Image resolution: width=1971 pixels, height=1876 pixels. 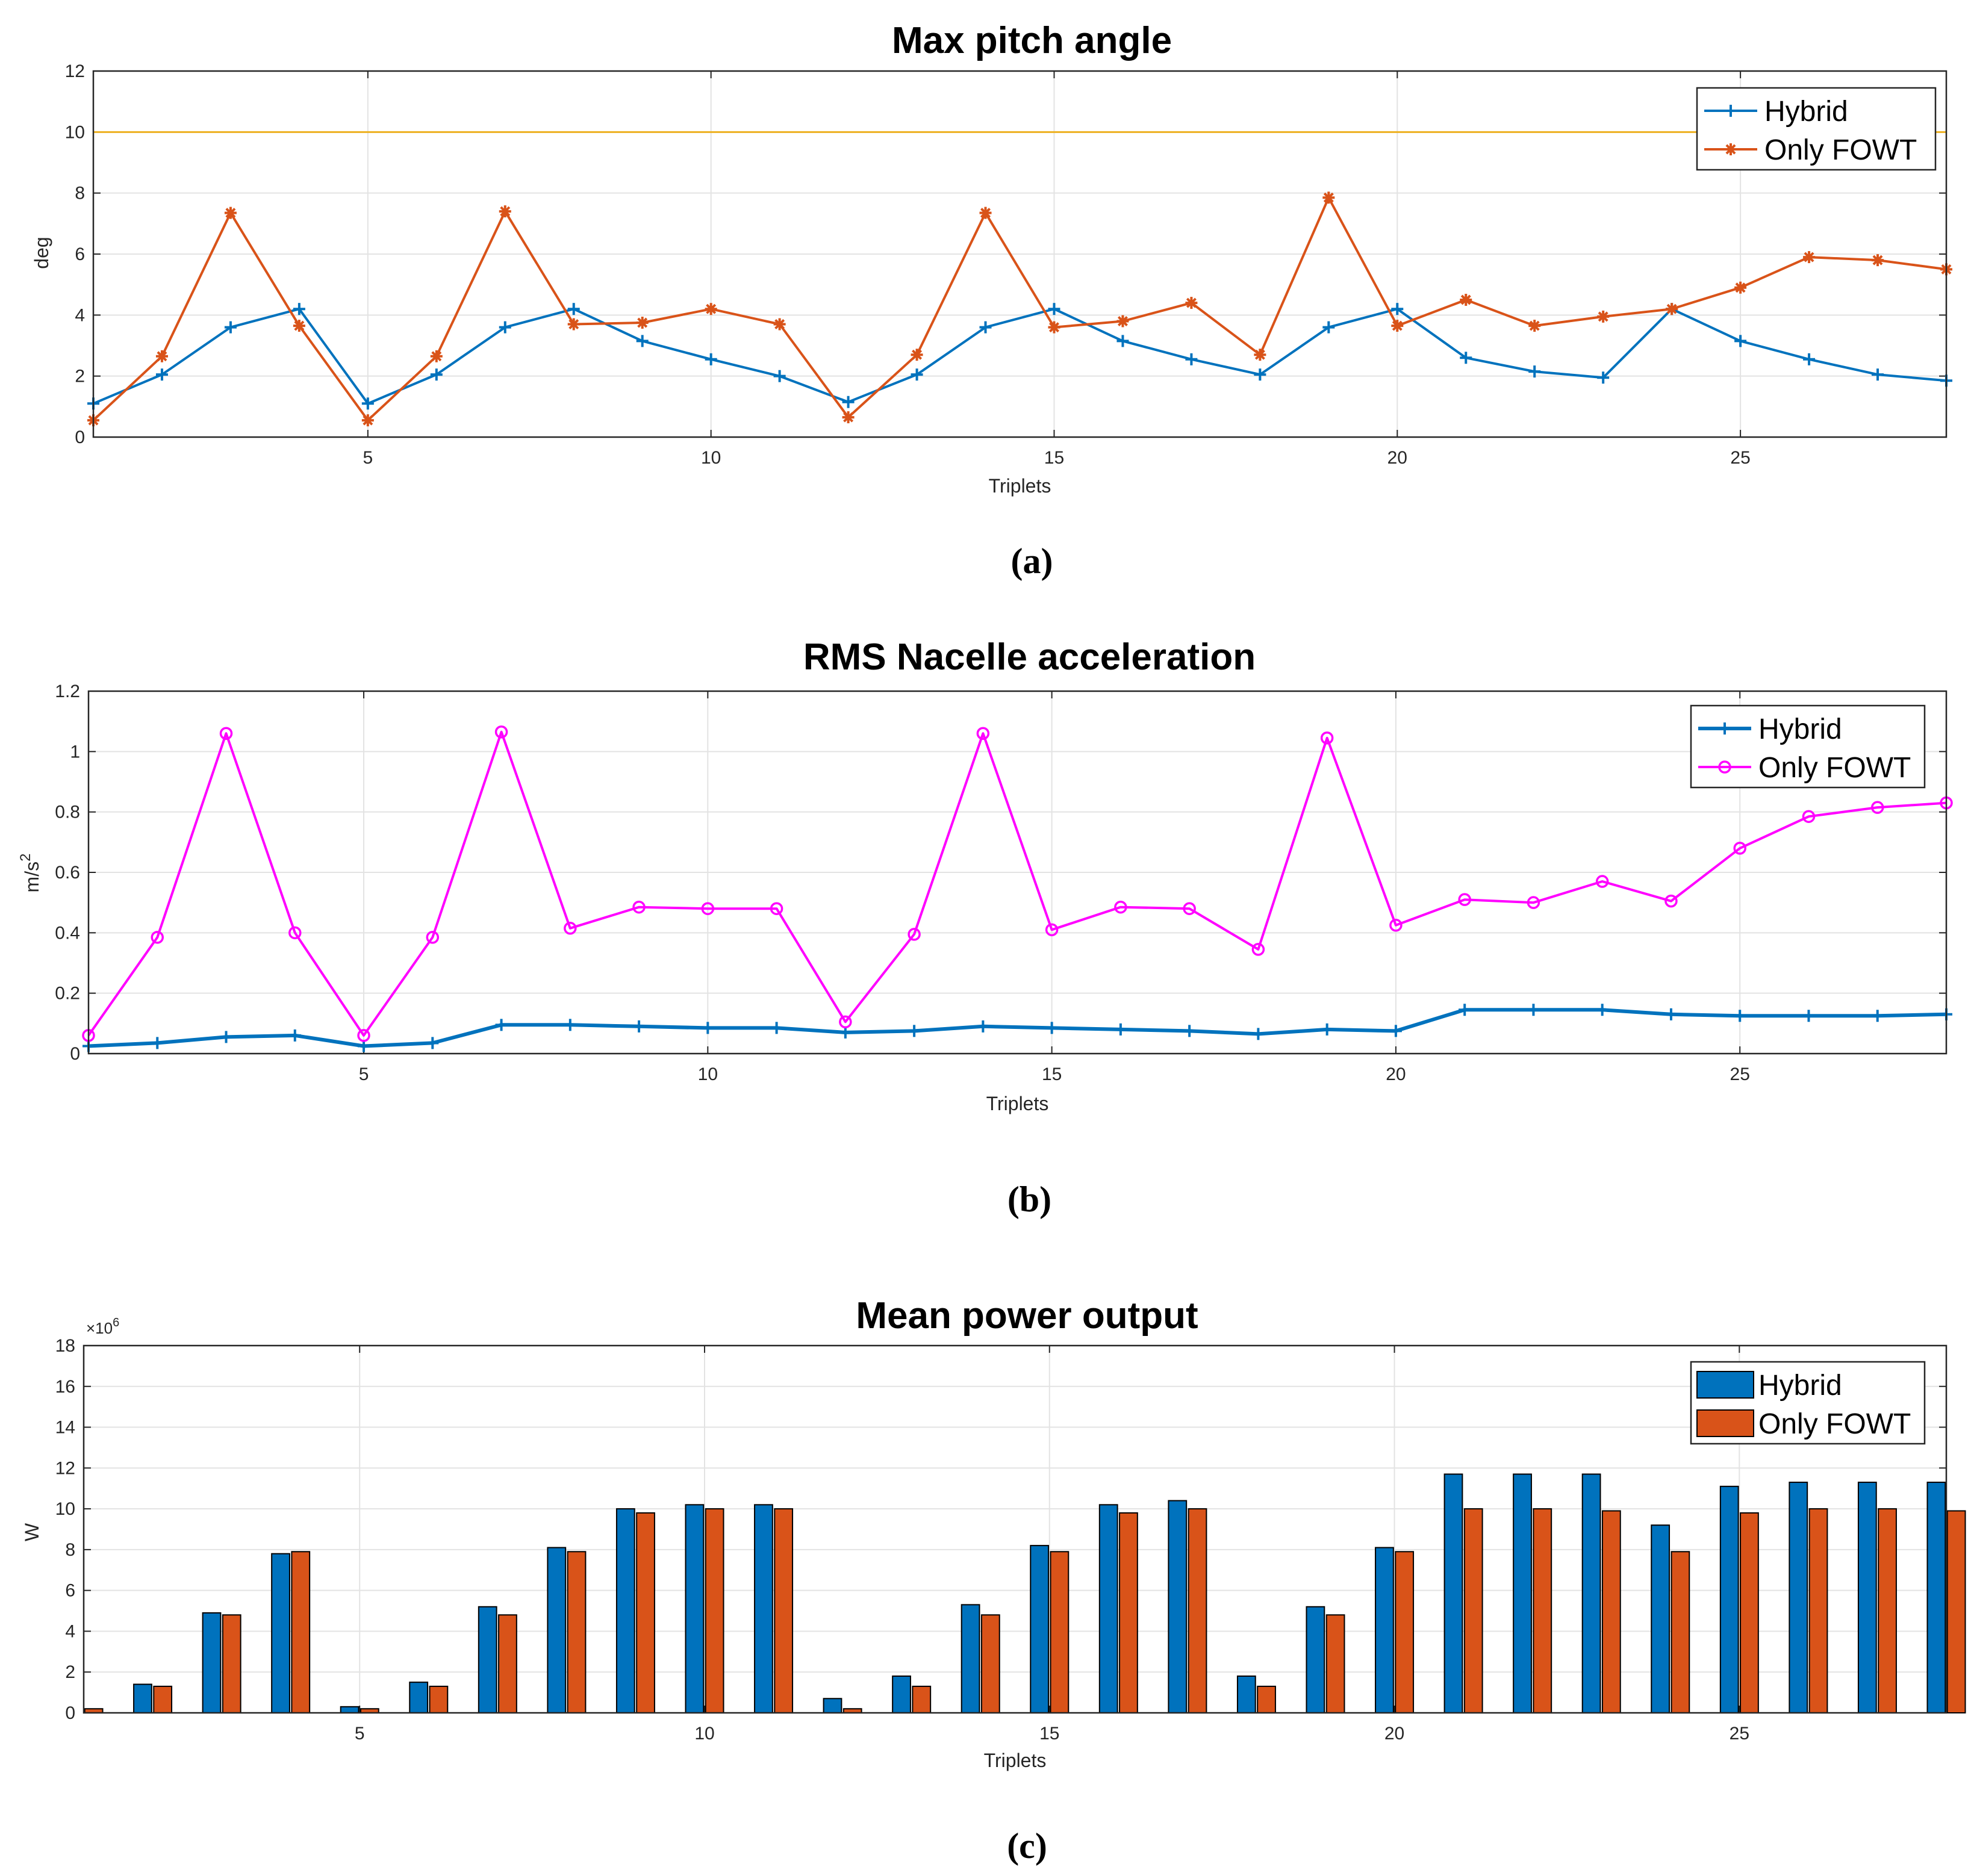 What do you see at coordinates (1018, 1028) in the screenshot?
I see `series-hybrid` at bounding box center [1018, 1028].